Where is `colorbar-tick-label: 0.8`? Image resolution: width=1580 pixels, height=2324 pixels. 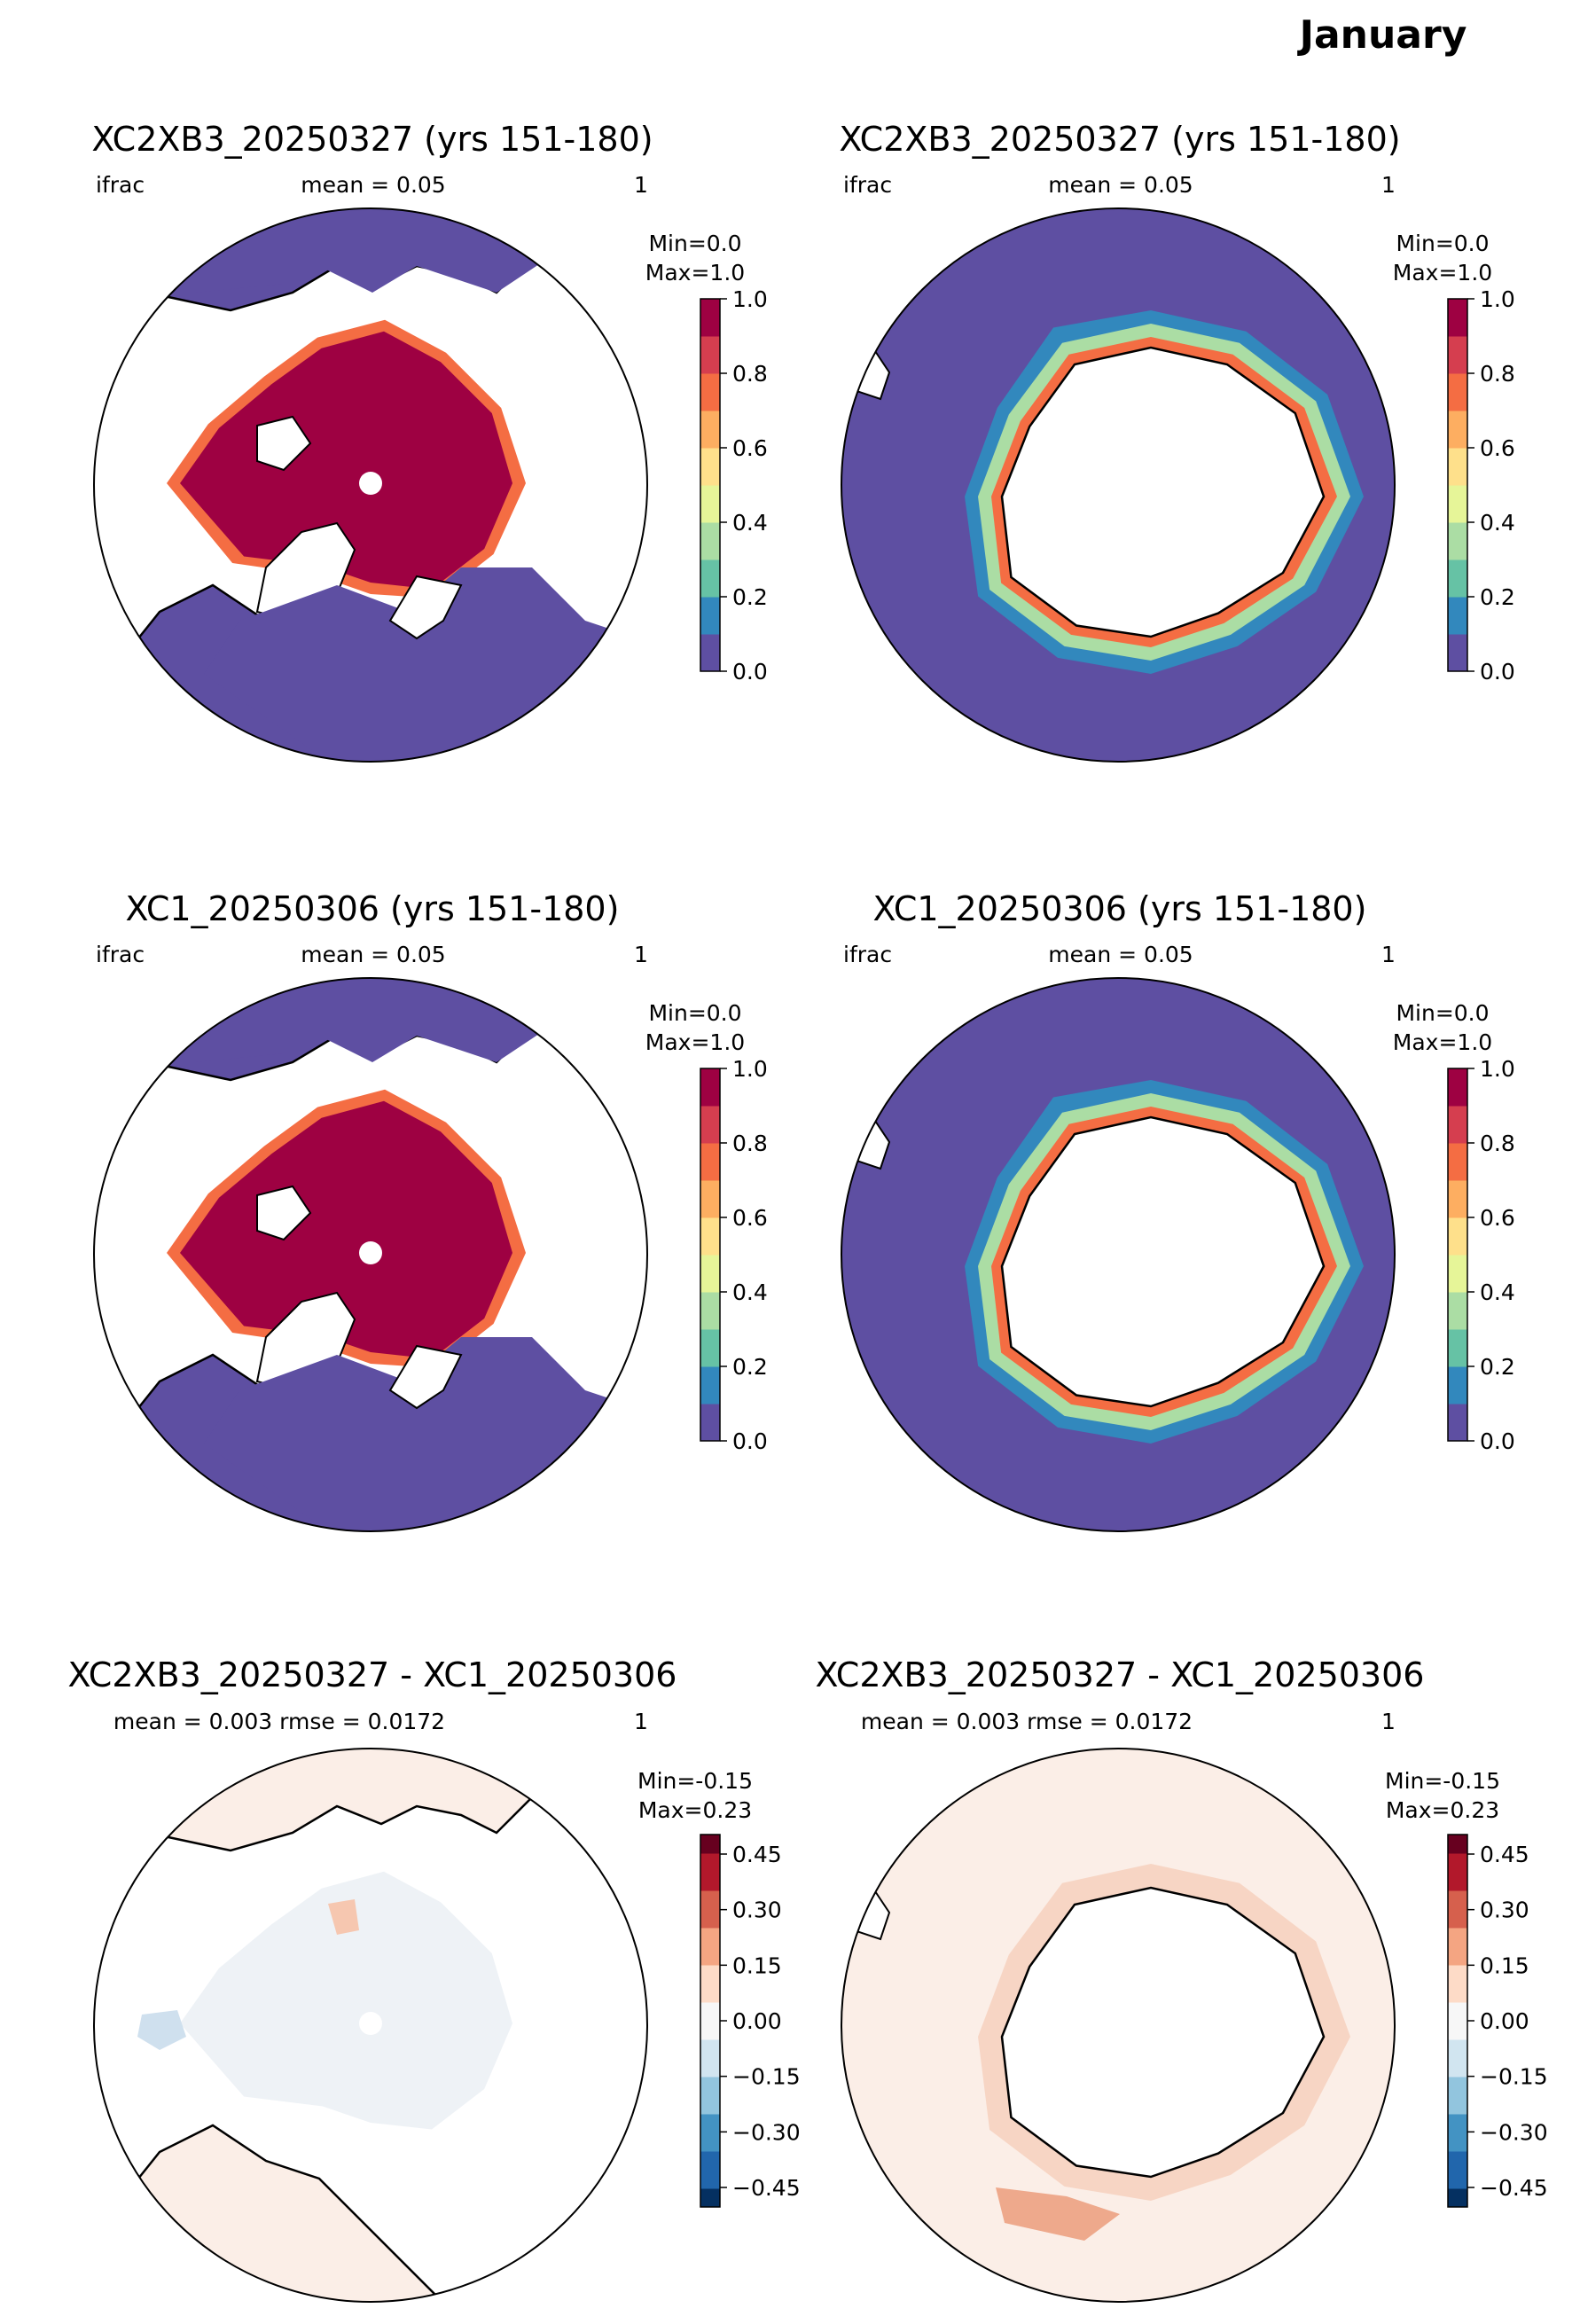
colorbar-tick-label: 0.8 is located at coordinates (750, 374).